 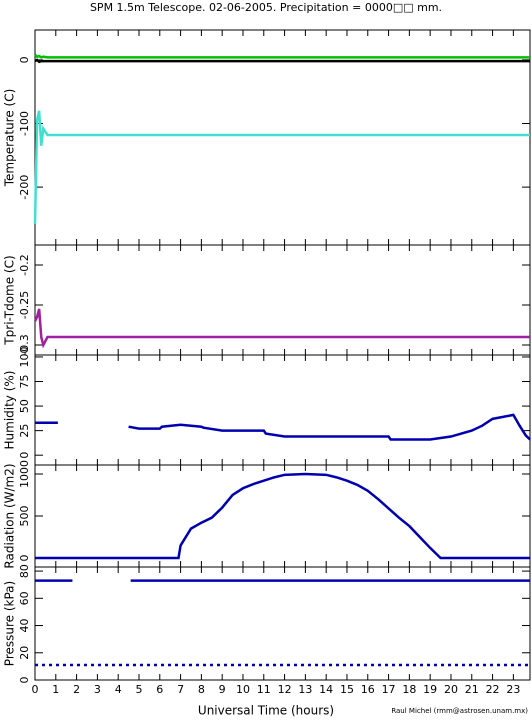 What do you see at coordinates (97, 689) in the screenshot?
I see `x-tick-label: 3` at bounding box center [97, 689].